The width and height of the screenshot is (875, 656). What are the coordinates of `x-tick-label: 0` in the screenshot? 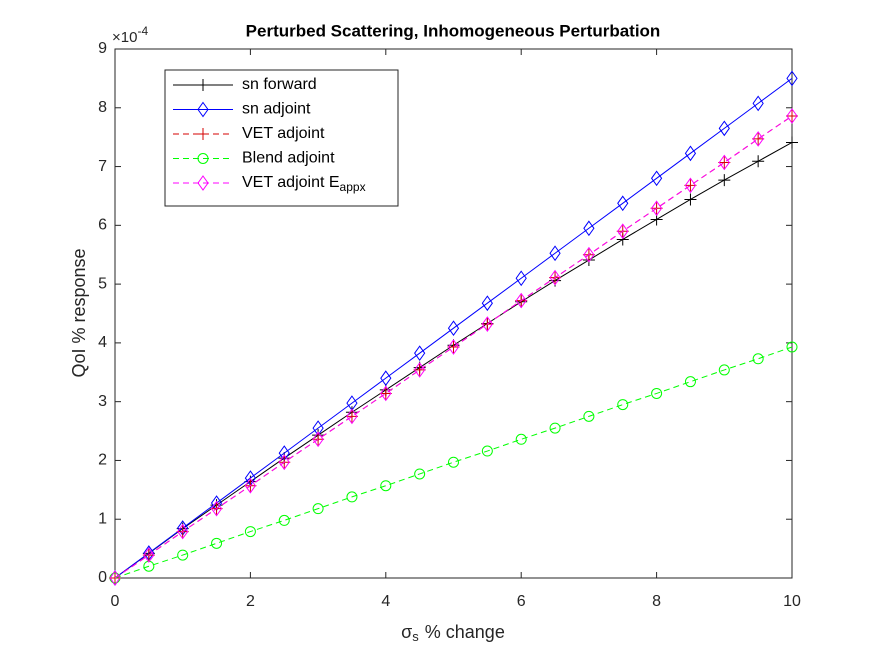 It's located at (115, 601).